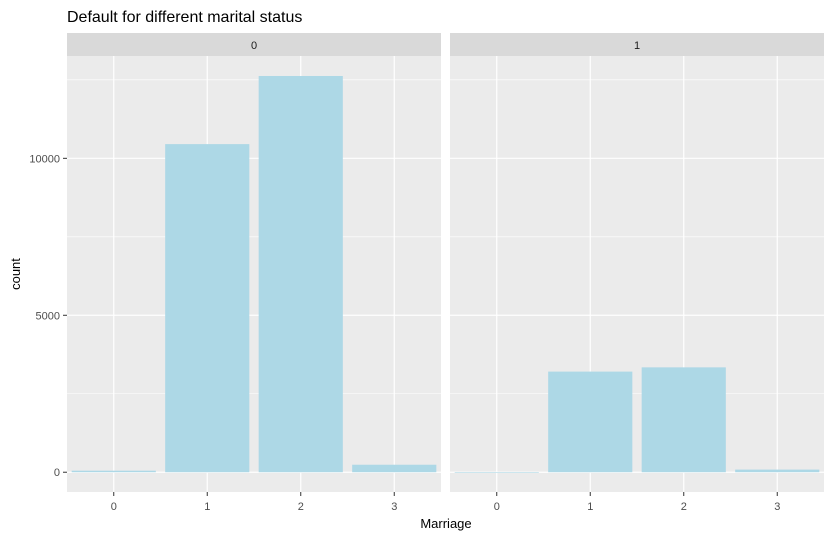 This screenshot has width=832, height=538. I want to click on facet-strip-label: 1, so click(637, 46).